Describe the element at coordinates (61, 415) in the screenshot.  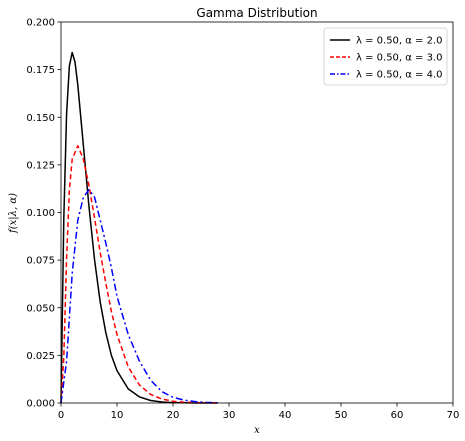
I see `x-tick-label: 0` at that location.